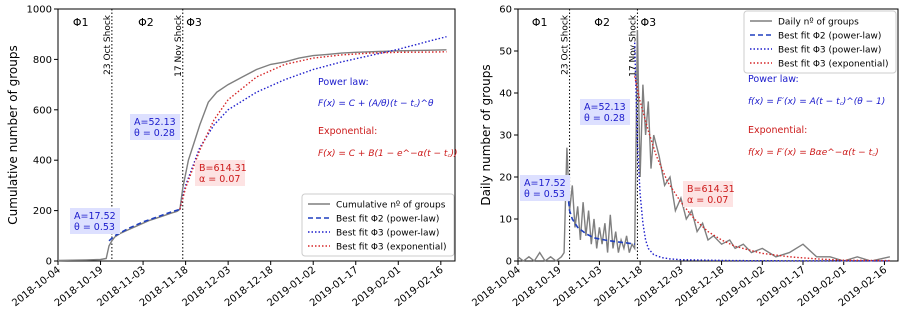 The width and height of the screenshot is (902, 326). Describe the element at coordinates (505, 220) in the screenshot. I see `y-tick-label: 10` at that location.